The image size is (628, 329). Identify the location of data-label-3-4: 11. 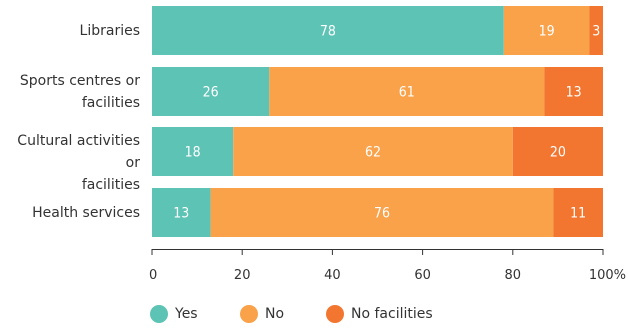
(578, 214).